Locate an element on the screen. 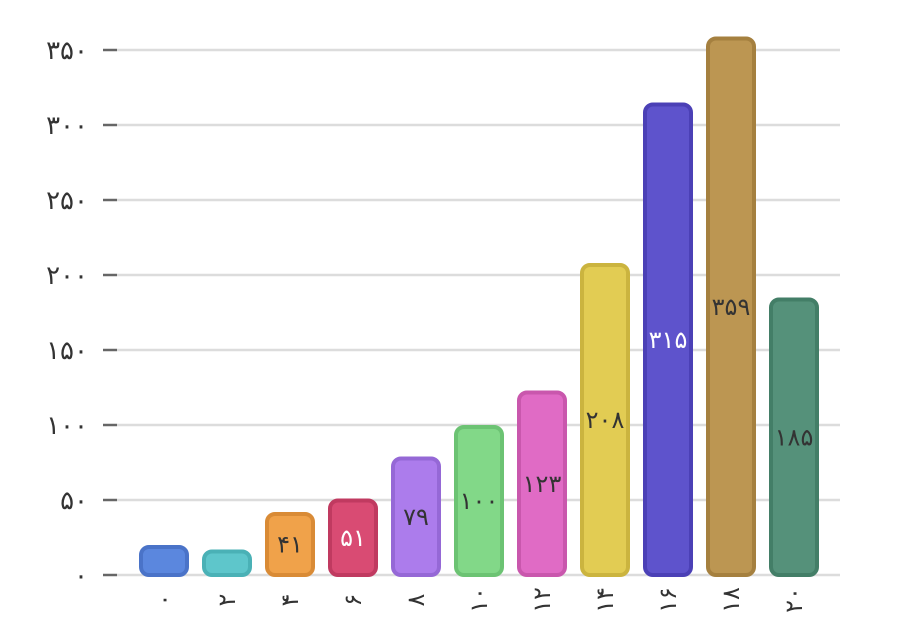  x-tick-label: ۲۰ is located at coordinates (794, 600).